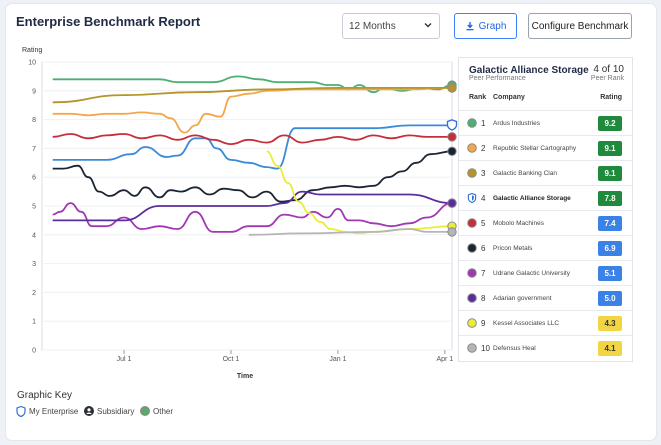 The height and width of the screenshot is (445, 661). I want to click on legend-my-enterprise: My Enterprise, so click(47, 411).